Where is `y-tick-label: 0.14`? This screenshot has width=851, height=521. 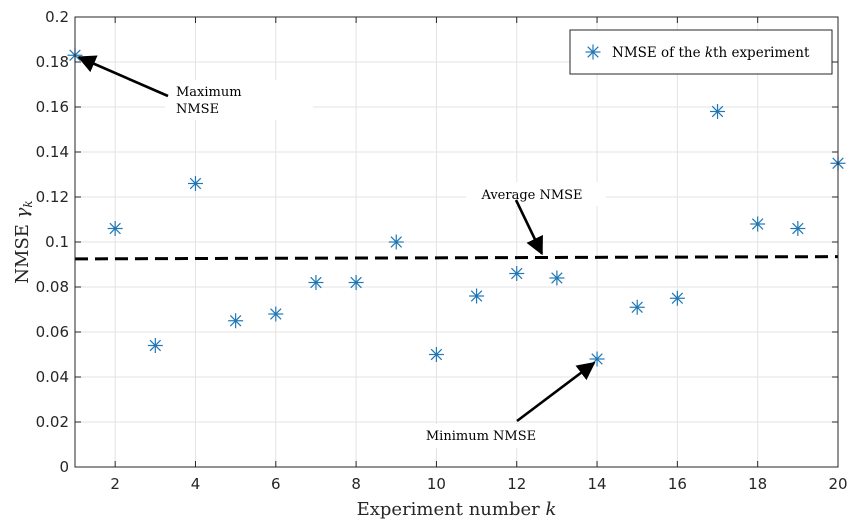
y-tick-label: 0.14 is located at coordinates (52, 152).